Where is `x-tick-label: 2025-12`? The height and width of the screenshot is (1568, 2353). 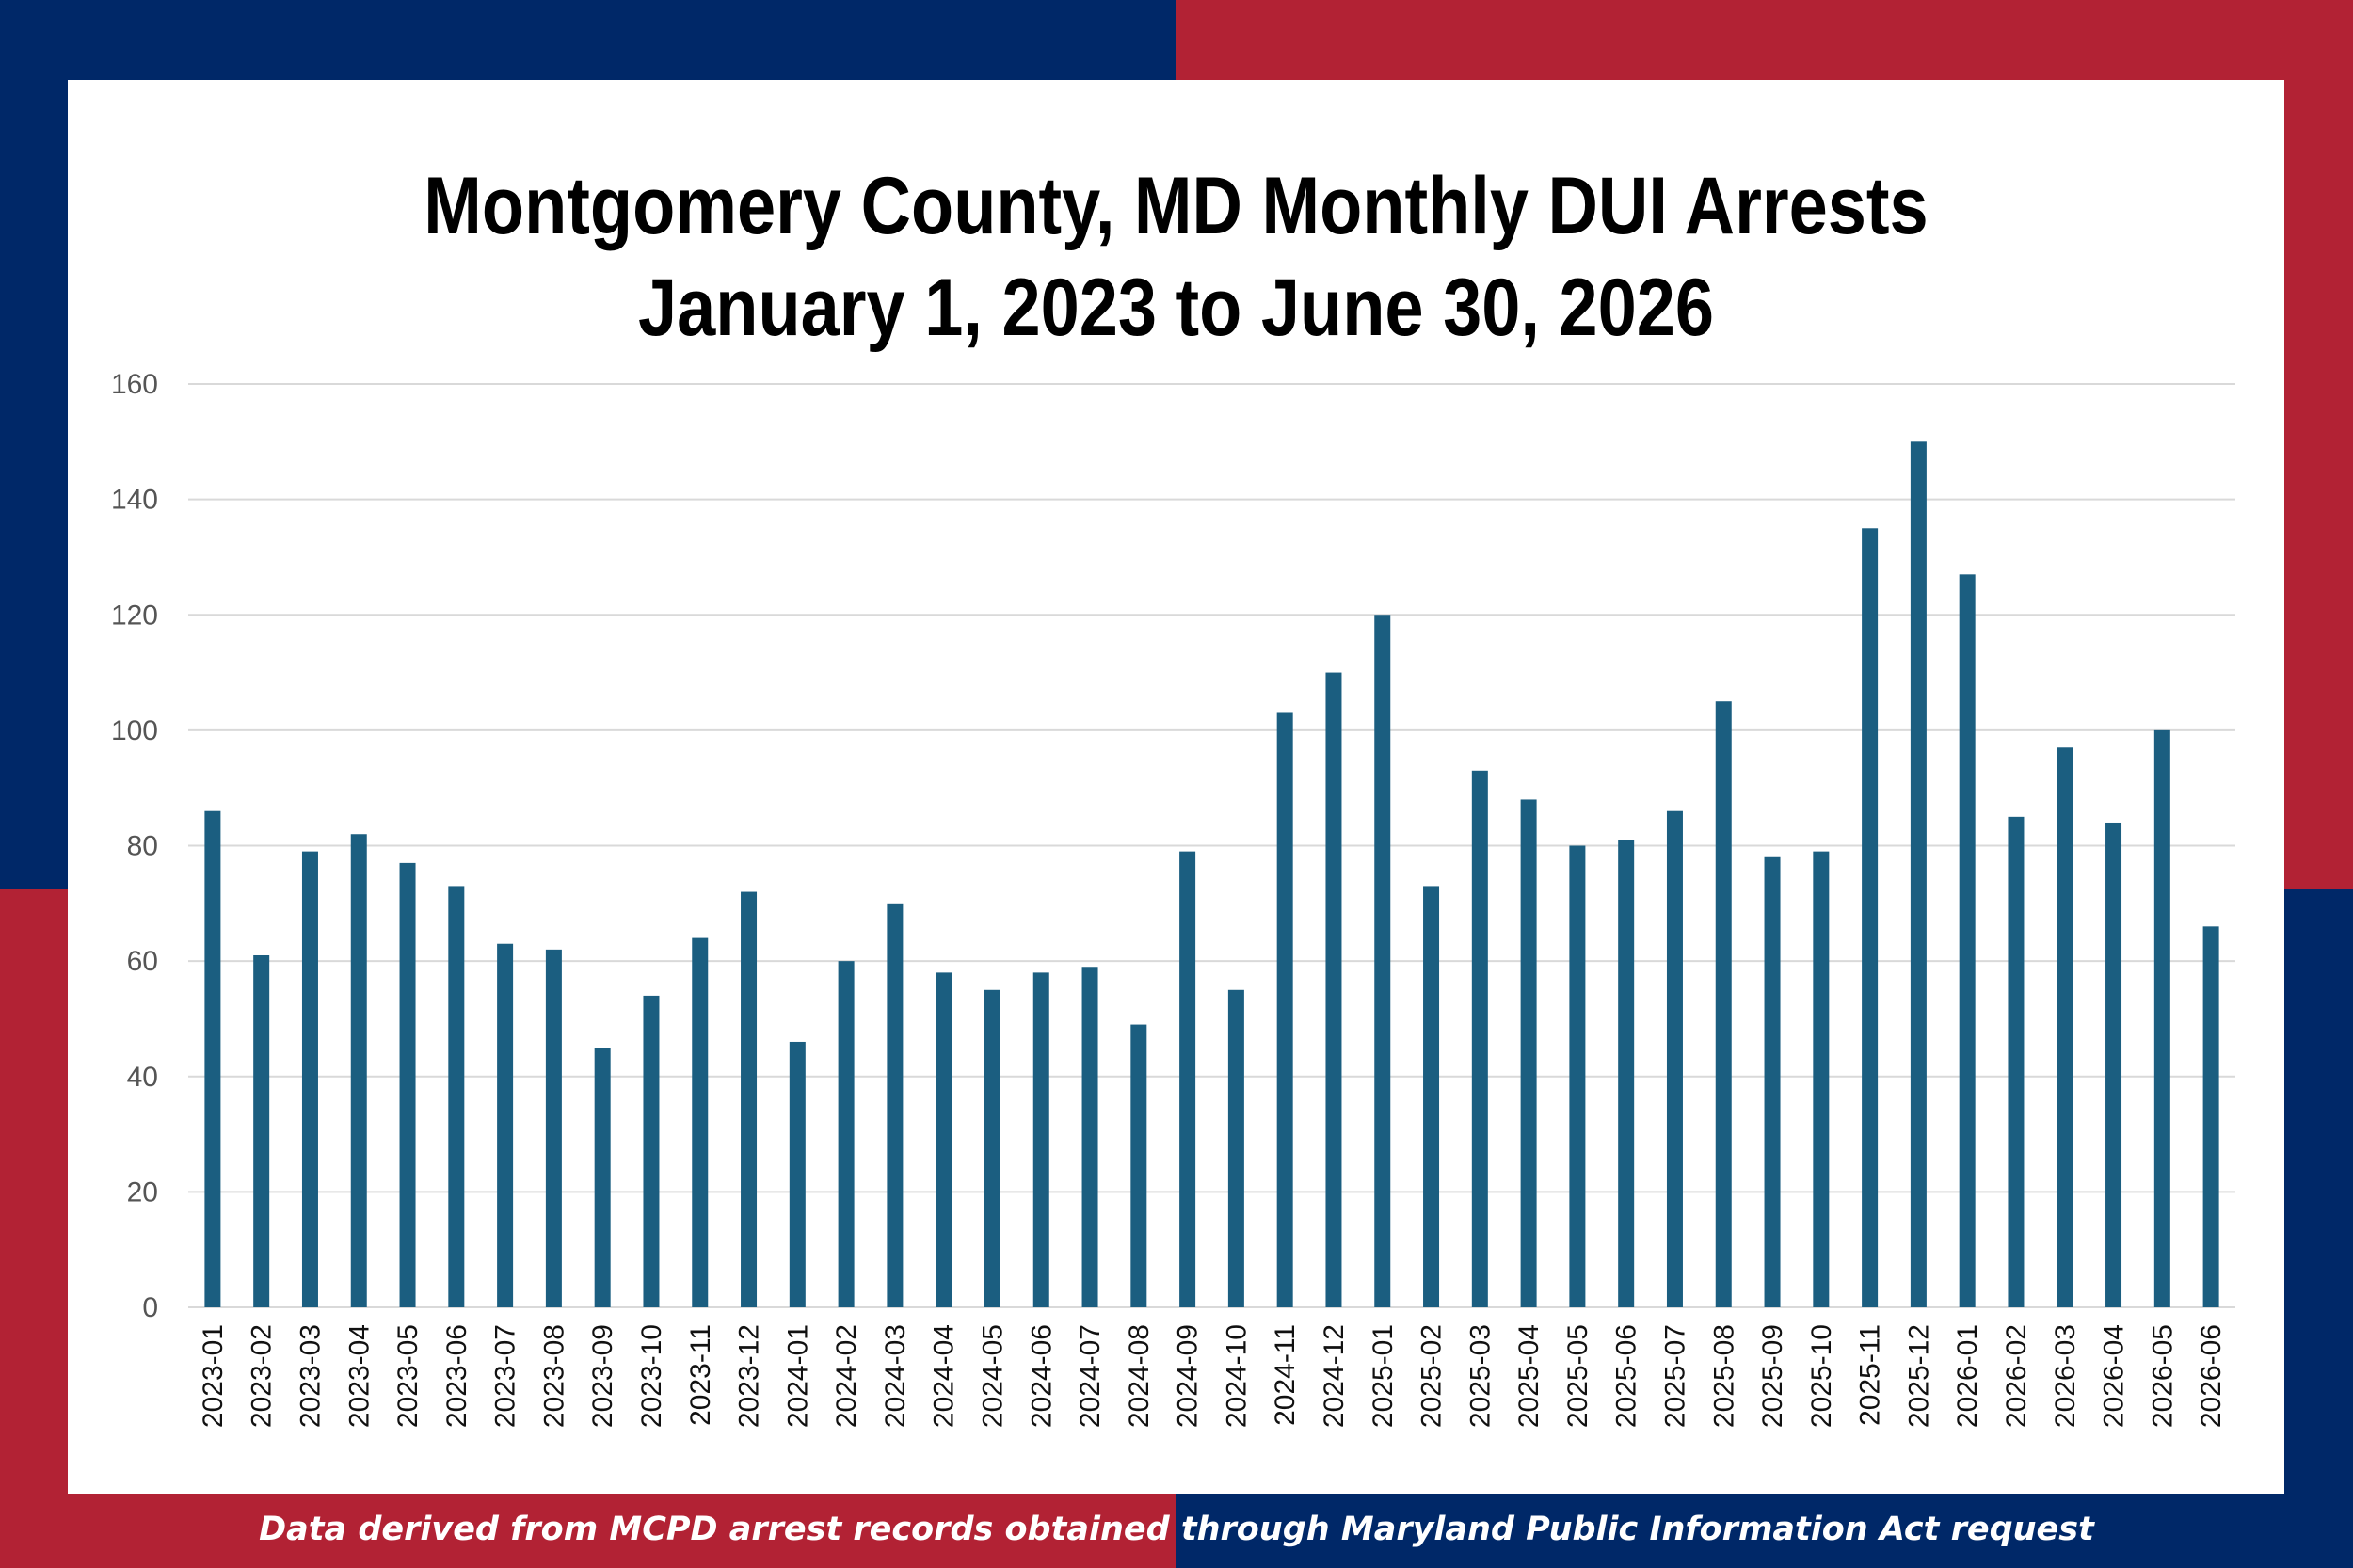 x-tick-label: 2025-12 is located at coordinates (1919, 1376).